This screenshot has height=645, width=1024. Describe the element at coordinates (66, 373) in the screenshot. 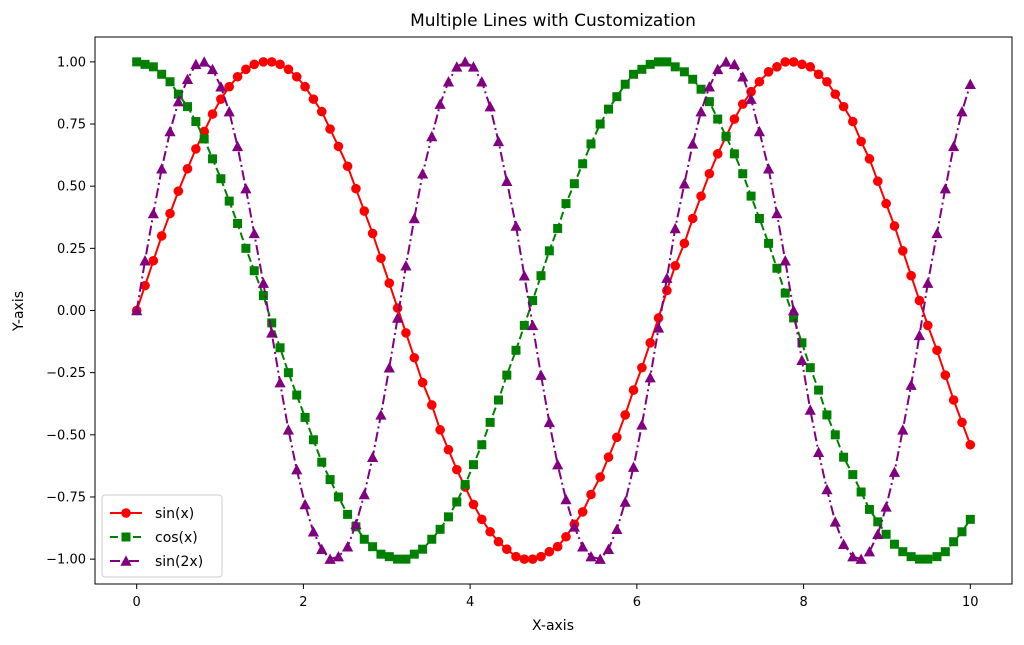

I see `y-tick-label: −0.25` at that location.